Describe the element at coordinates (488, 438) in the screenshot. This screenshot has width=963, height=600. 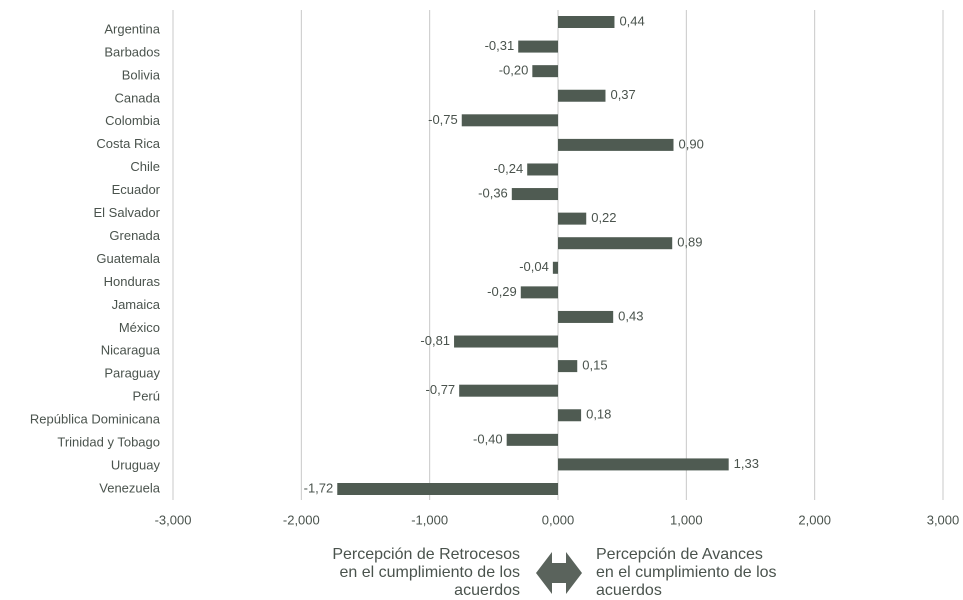
I see `value-label: -0,40` at that location.